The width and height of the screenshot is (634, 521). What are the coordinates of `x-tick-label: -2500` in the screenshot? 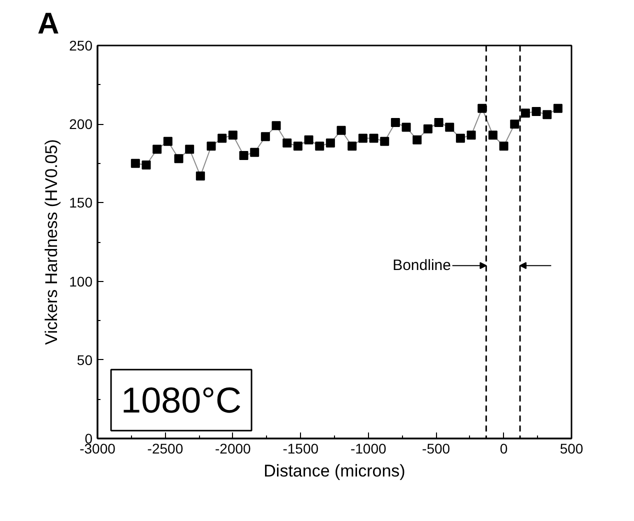 It's located at (165, 448).